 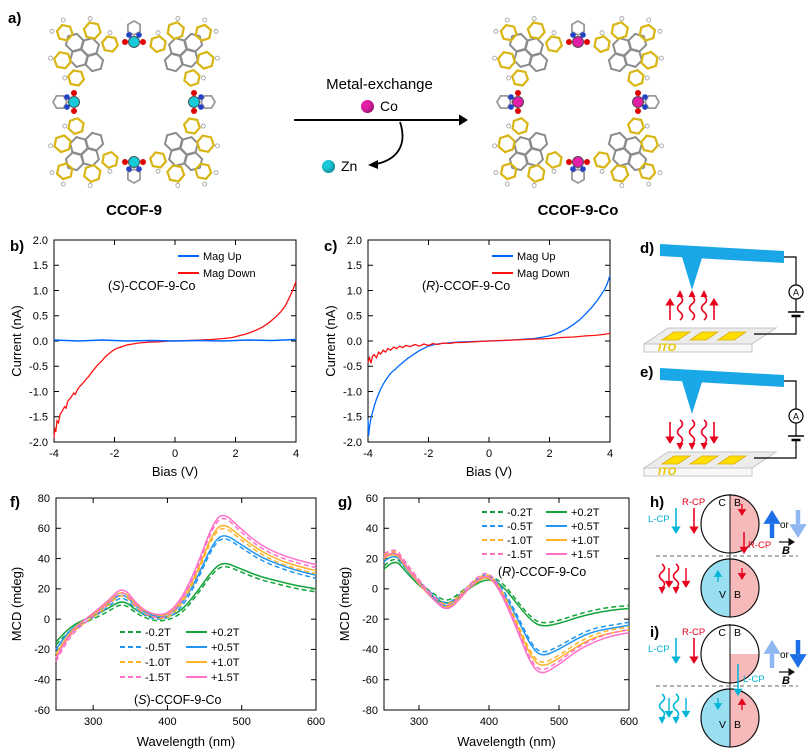 I want to click on svg-text: Wavelength (nm), so click(x=506, y=741).